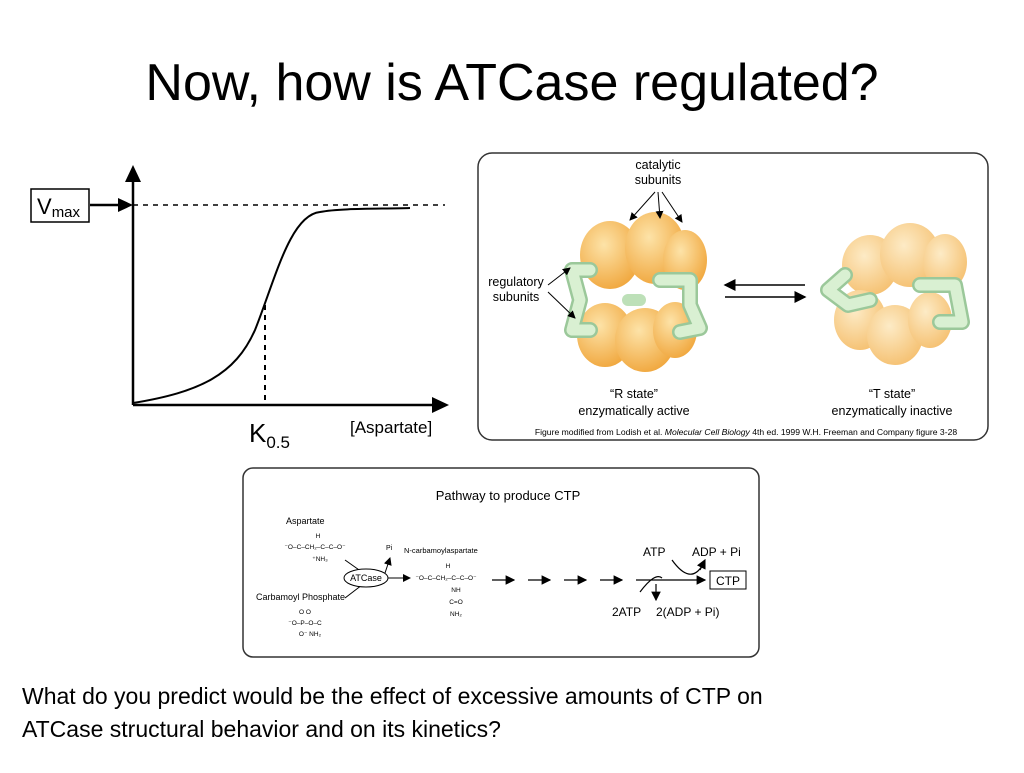 Image resolution: width=1024 pixels, height=773 pixels. I want to click on text-part: 0.5, so click(278, 442).